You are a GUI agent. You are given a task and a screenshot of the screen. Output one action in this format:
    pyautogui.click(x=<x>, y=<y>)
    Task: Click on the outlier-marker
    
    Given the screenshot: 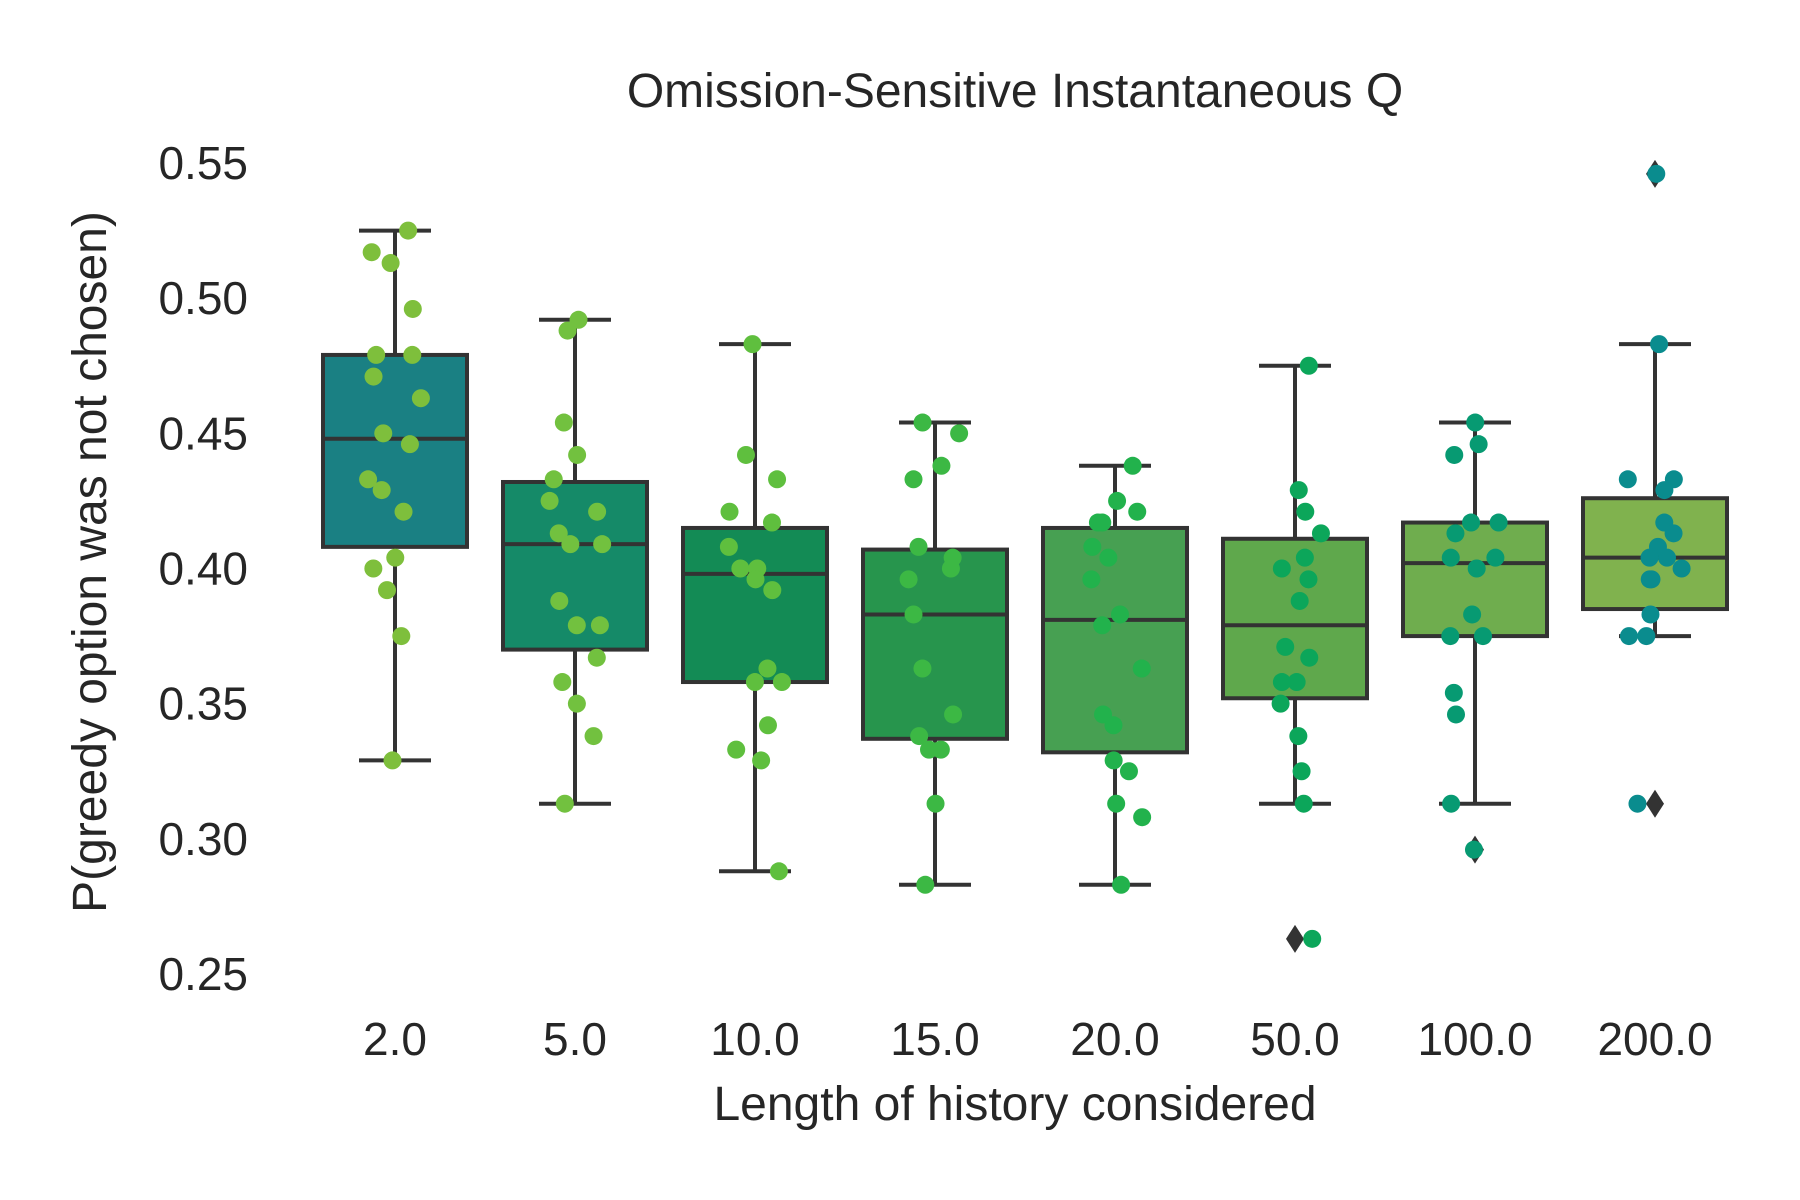 What is the action you would take?
    pyautogui.click(x=1295, y=938)
    